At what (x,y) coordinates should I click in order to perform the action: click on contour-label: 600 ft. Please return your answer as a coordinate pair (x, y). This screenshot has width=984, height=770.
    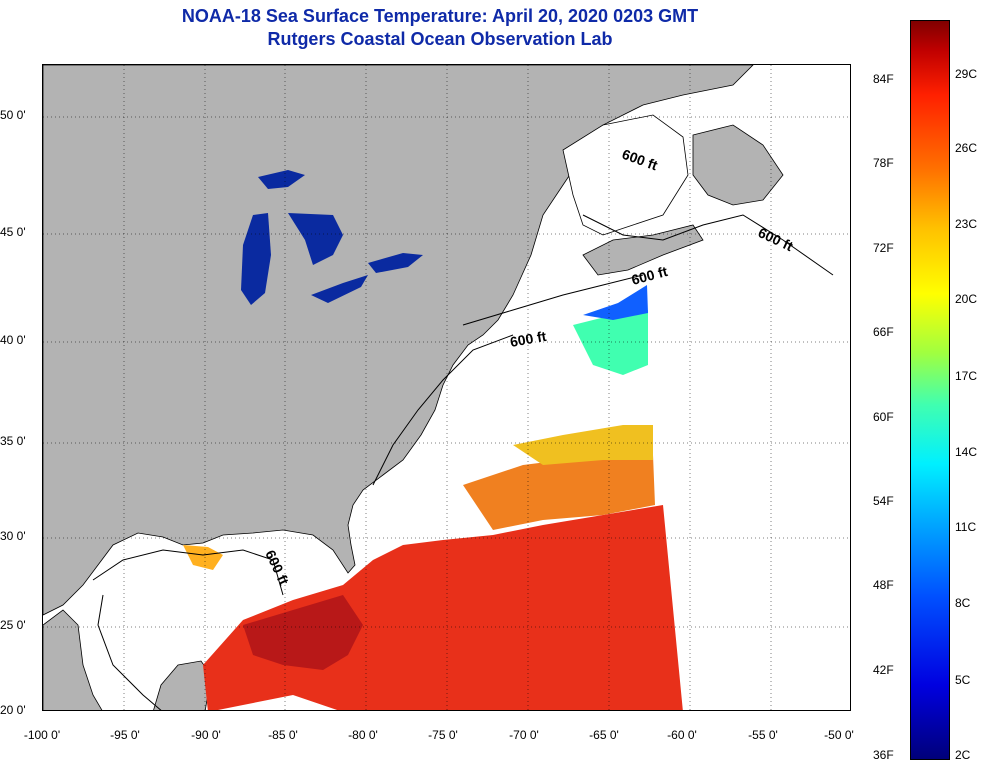
    Looking at the image, I should click on (528, 339).